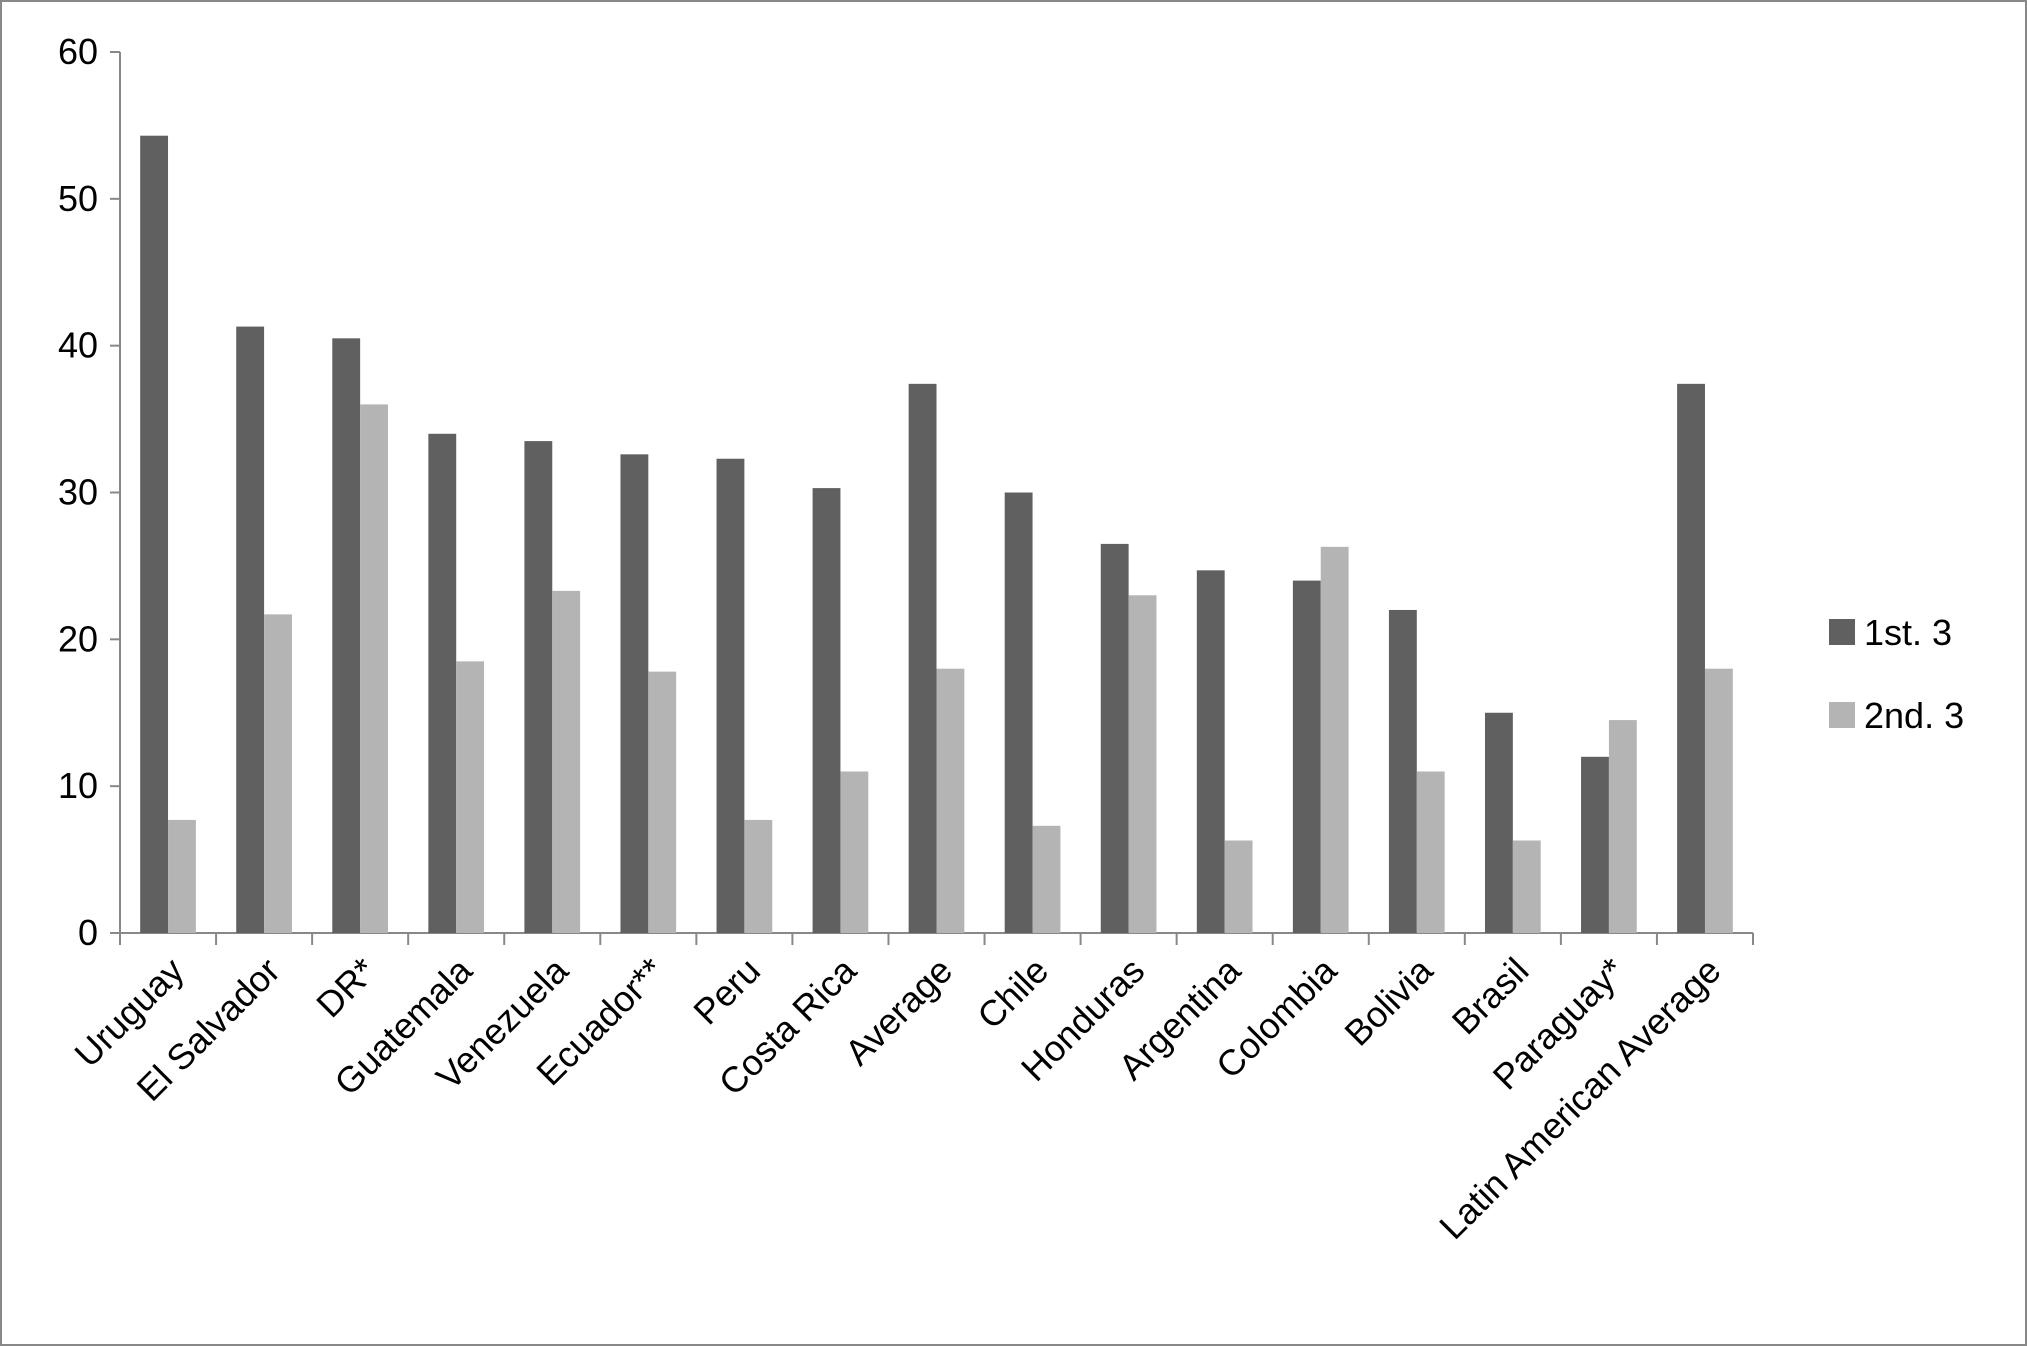 Image resolution: width=2027 pixels, height=1346 pixels. Describe the element at coordinates (78, 638) in the screenshot. I see `y-tick-label: 20` at that location.